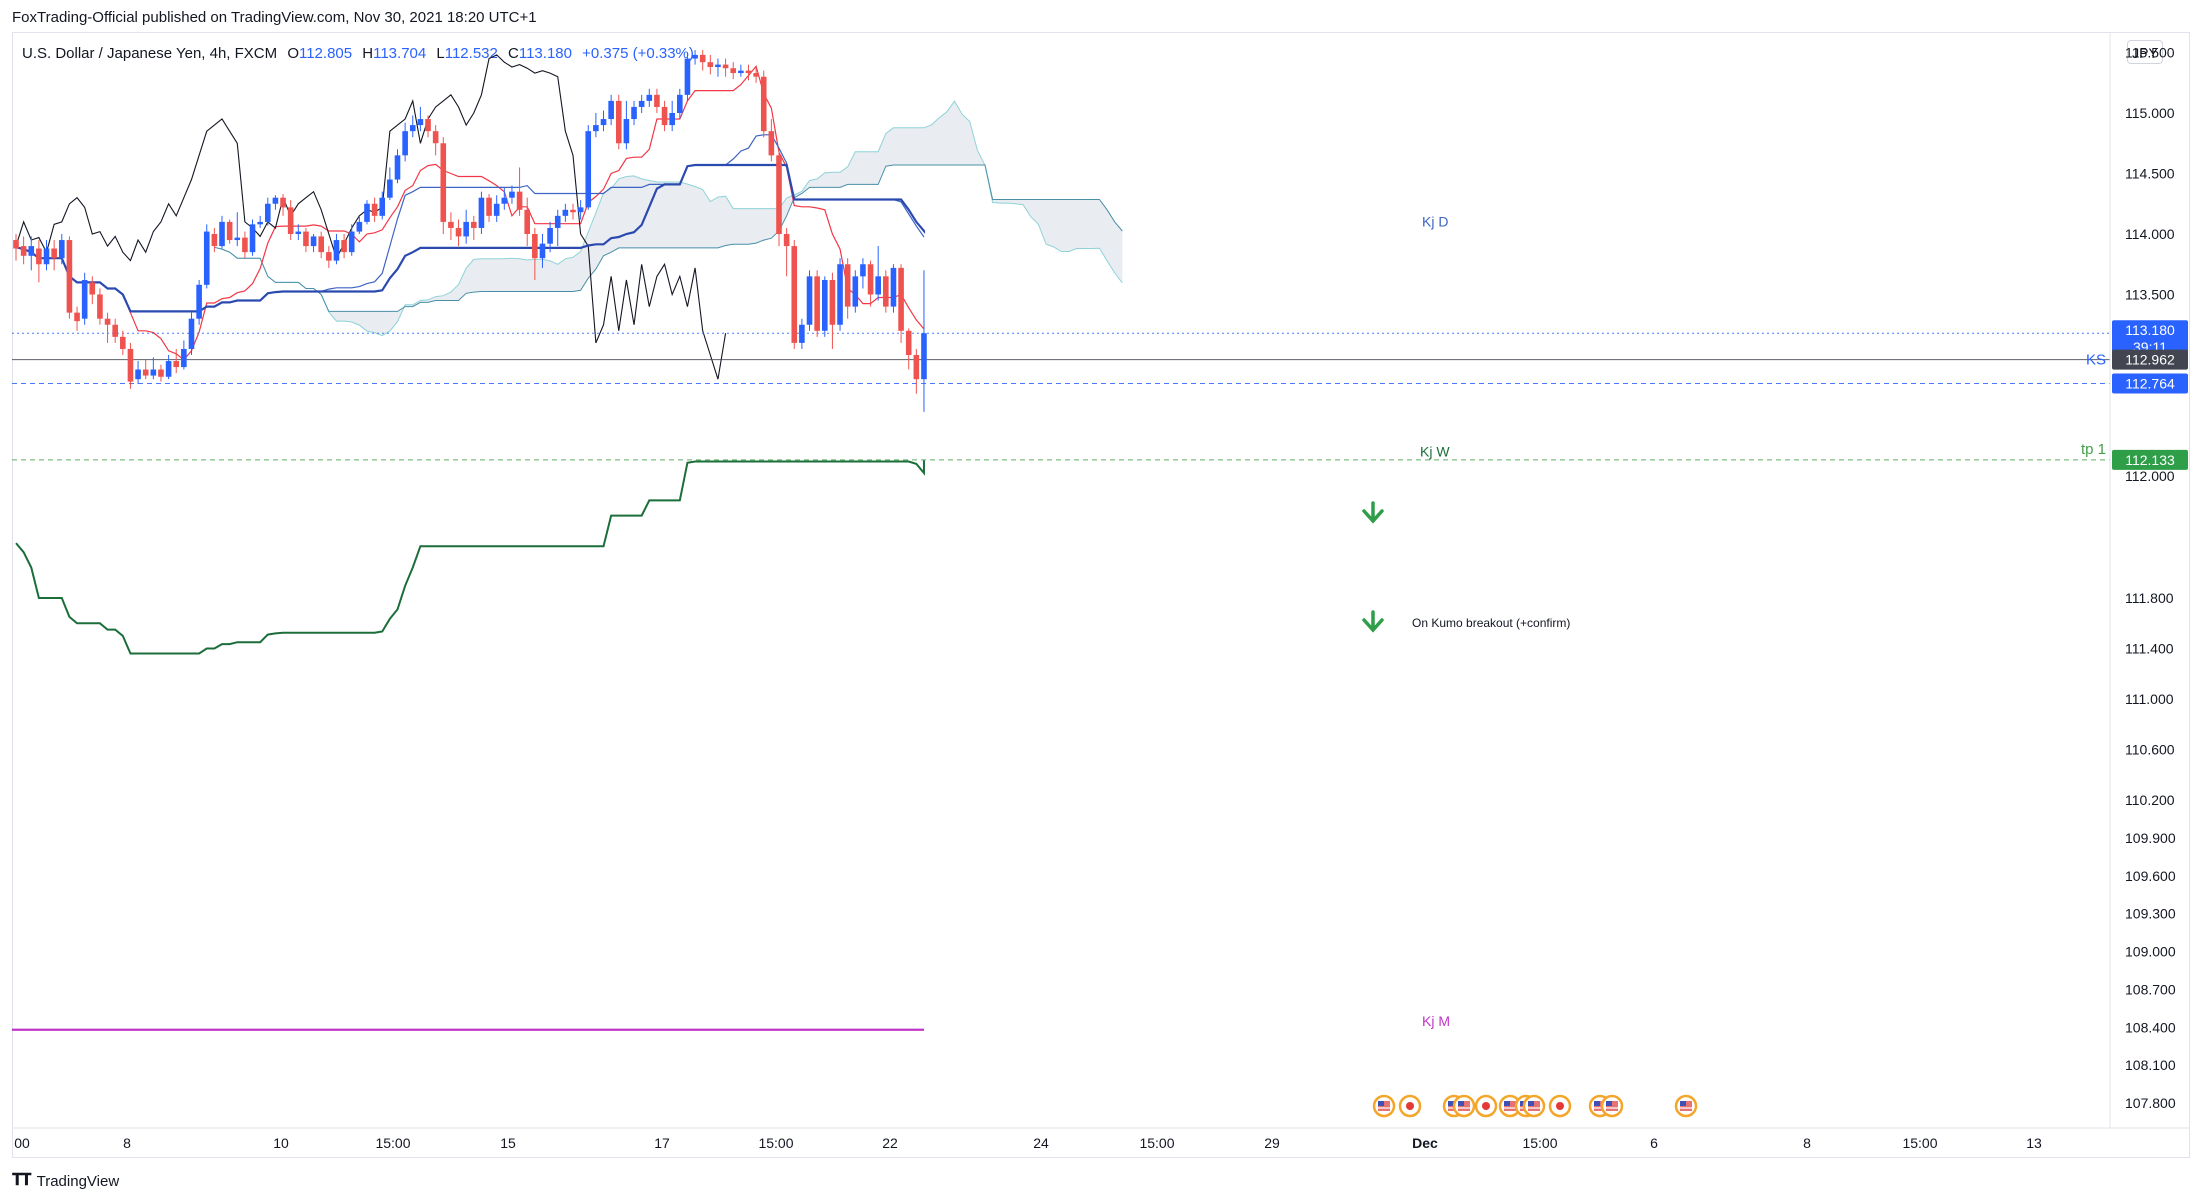 This screenshot has width=2202, height=1201. What do you see at coordinates (400, 53) in the screenshot?
I see `high-value: 113.704` at bounding box center [400, 53].